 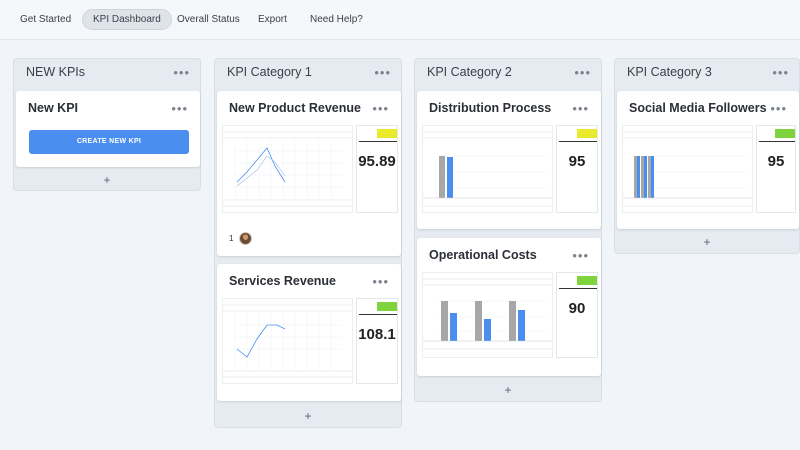 What do you see at coordinates (55, 72) in the screenshot?
I see `column-title: NEW KPIs` at bounding box center [55, 72].